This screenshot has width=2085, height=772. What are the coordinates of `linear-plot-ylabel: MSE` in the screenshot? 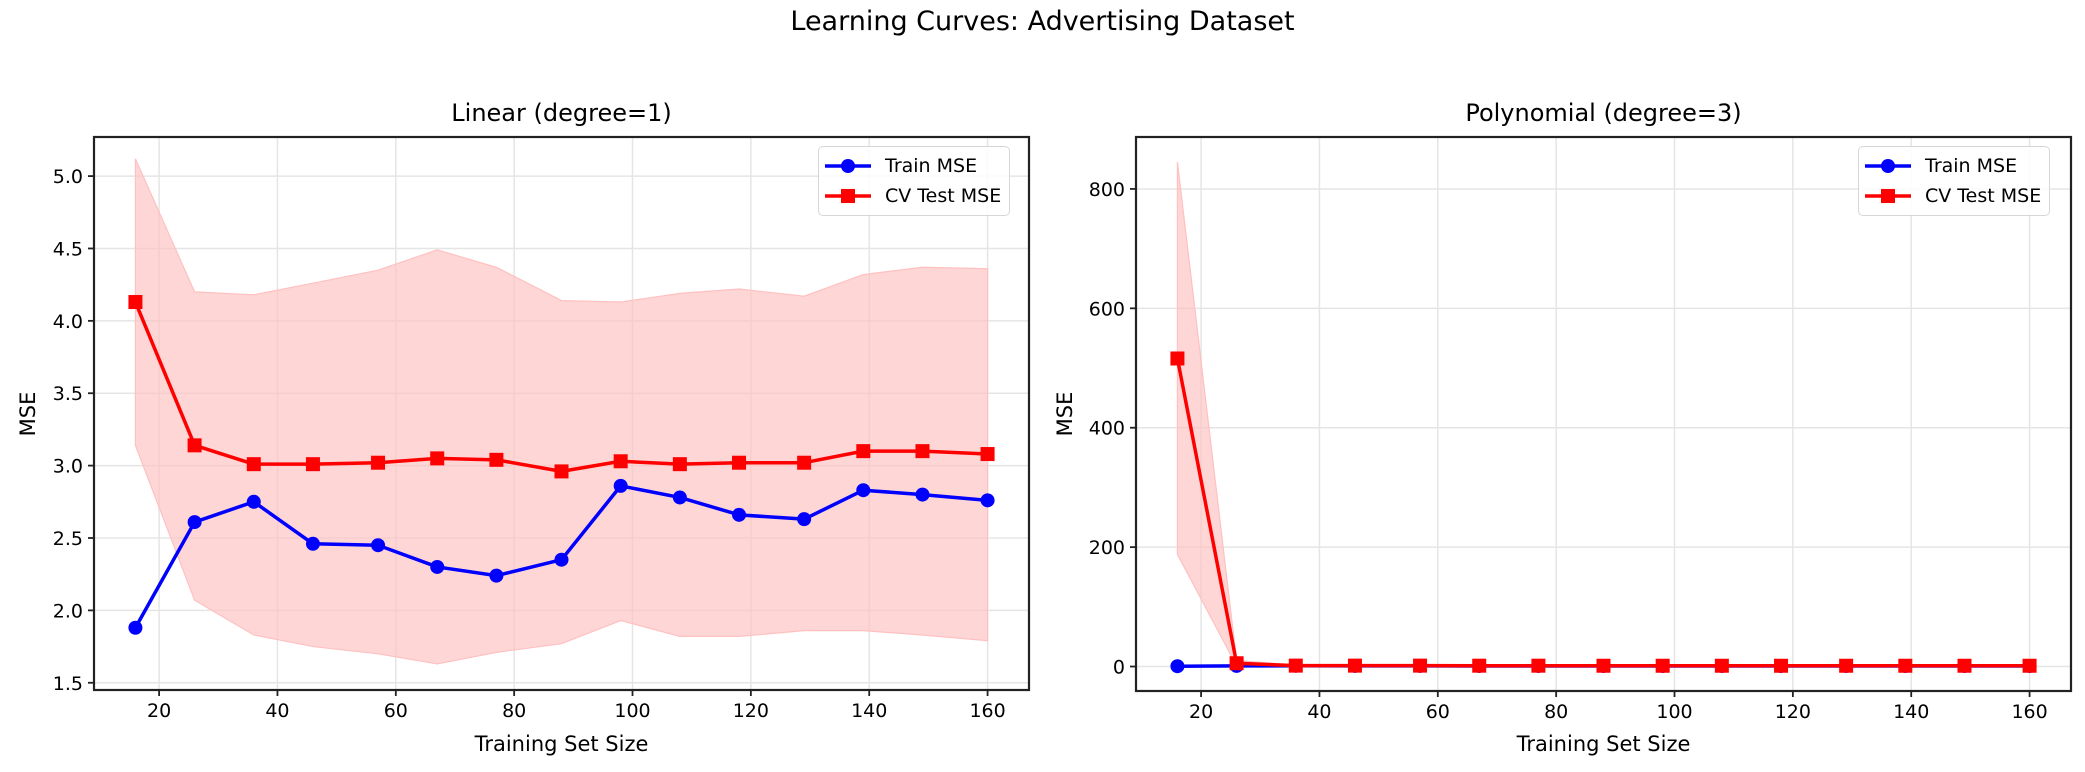 It's located at (28, 414).